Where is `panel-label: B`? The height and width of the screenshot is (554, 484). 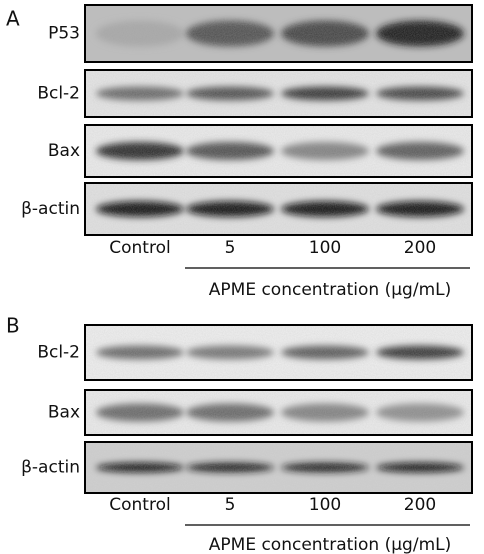
panel-label: B is located at coordinates (13, 326).